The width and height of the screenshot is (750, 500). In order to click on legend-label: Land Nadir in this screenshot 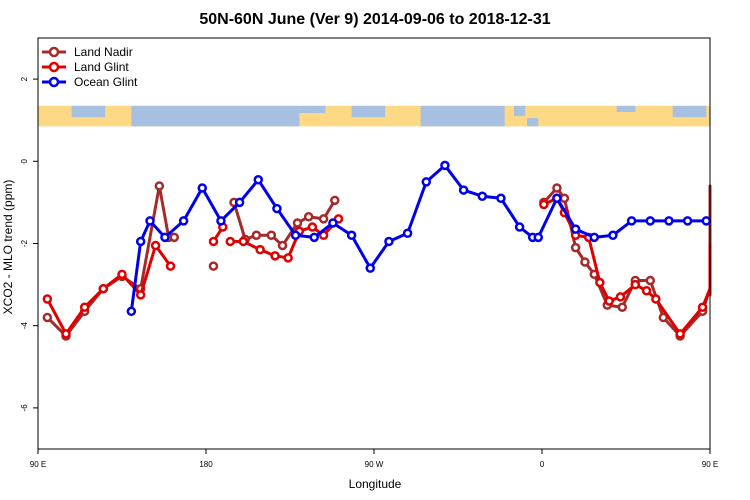, I will do `click(103, 52)`.